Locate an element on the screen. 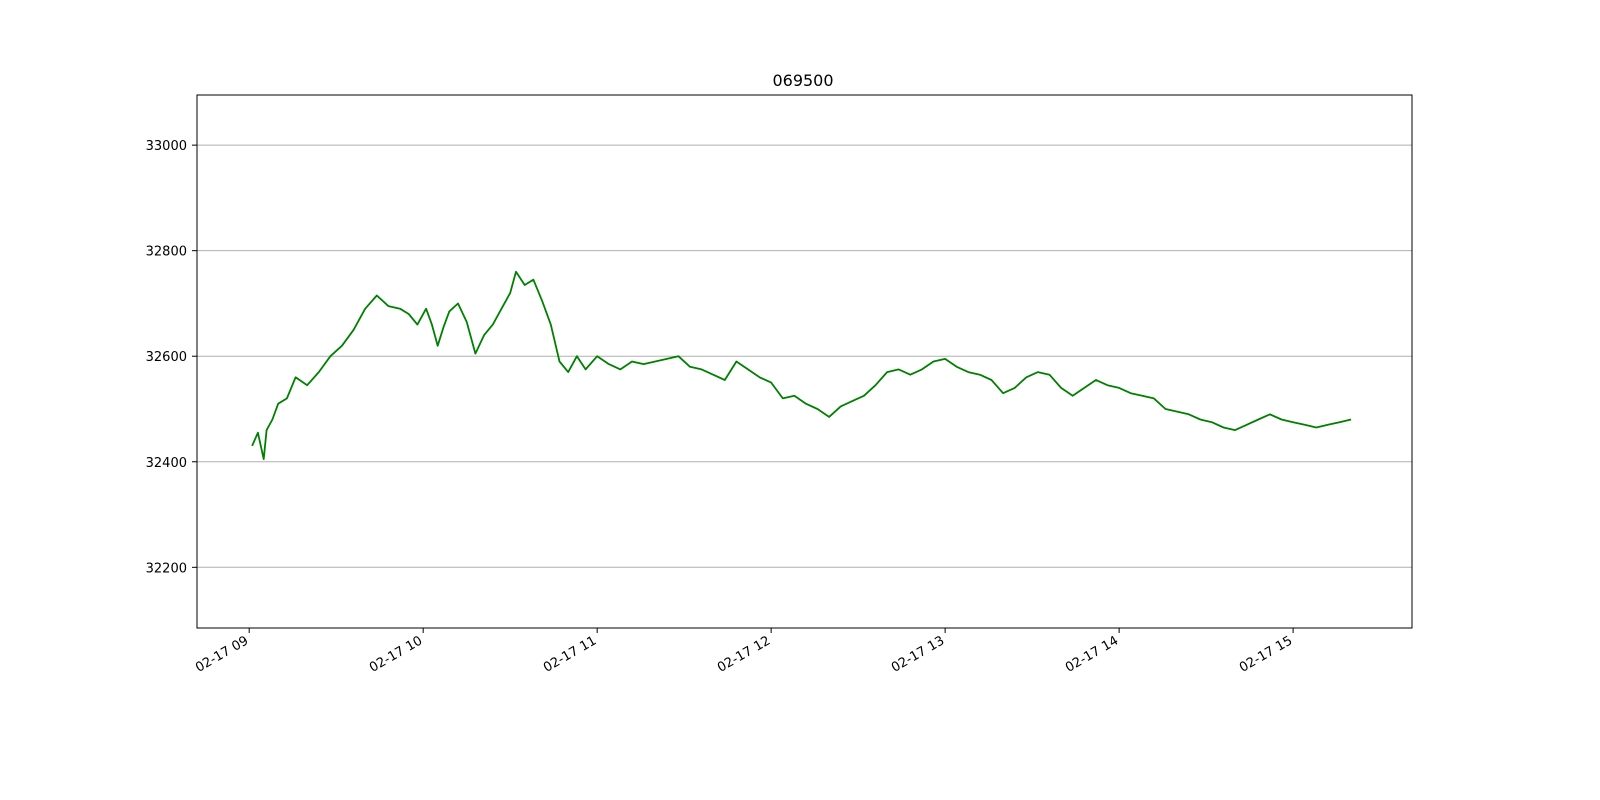  chart-title: 069500 is located at coordinates (802, 80).